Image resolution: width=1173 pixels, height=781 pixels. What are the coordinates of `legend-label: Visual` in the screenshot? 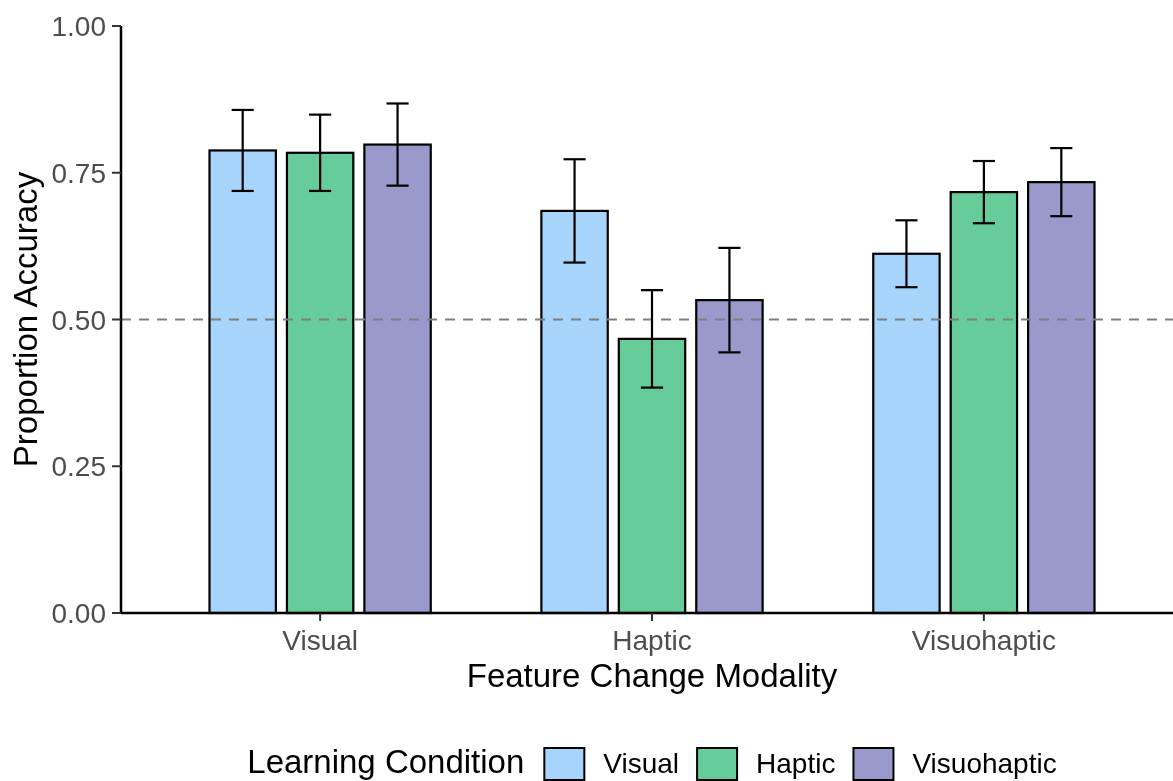 It's located at (641, 763).